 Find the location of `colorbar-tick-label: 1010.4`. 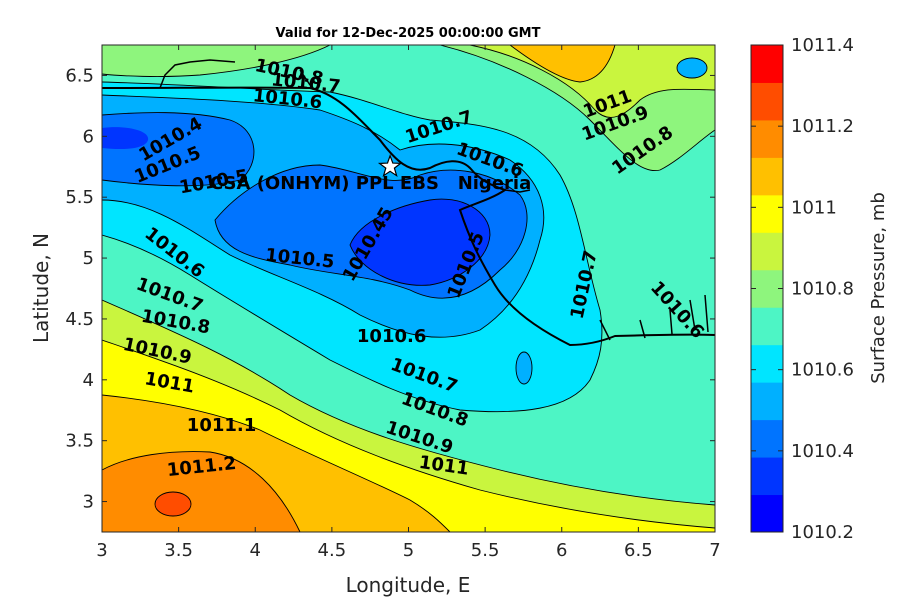

colorbar-tick-label: 1010.4 is located at coordinates (822, 451).